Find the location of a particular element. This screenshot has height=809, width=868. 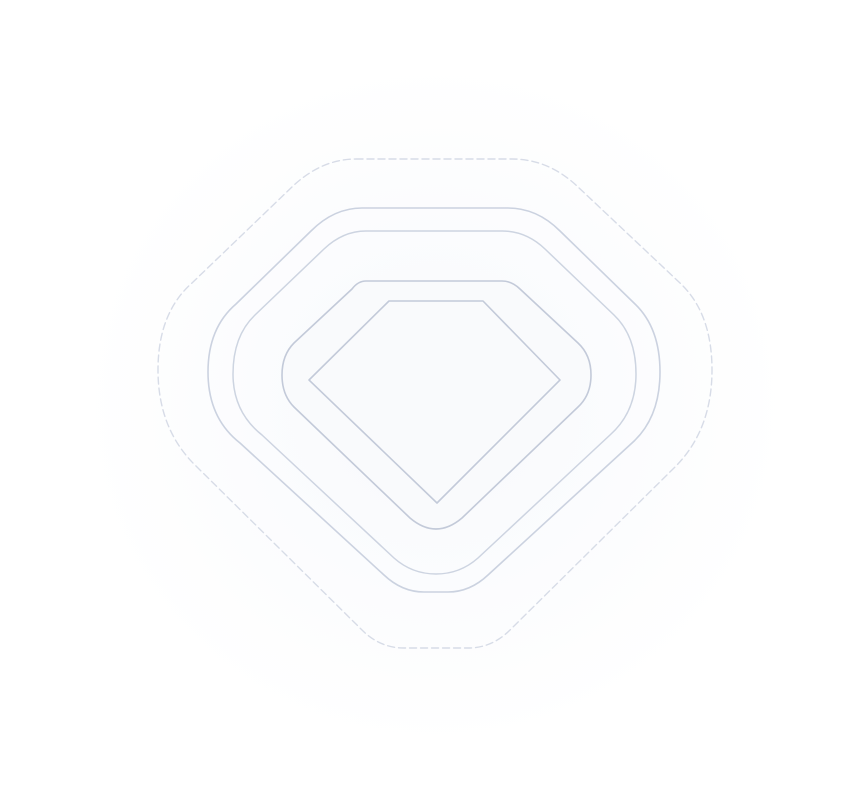

gem-inner-band-outer is located at coordinates (436, 405).